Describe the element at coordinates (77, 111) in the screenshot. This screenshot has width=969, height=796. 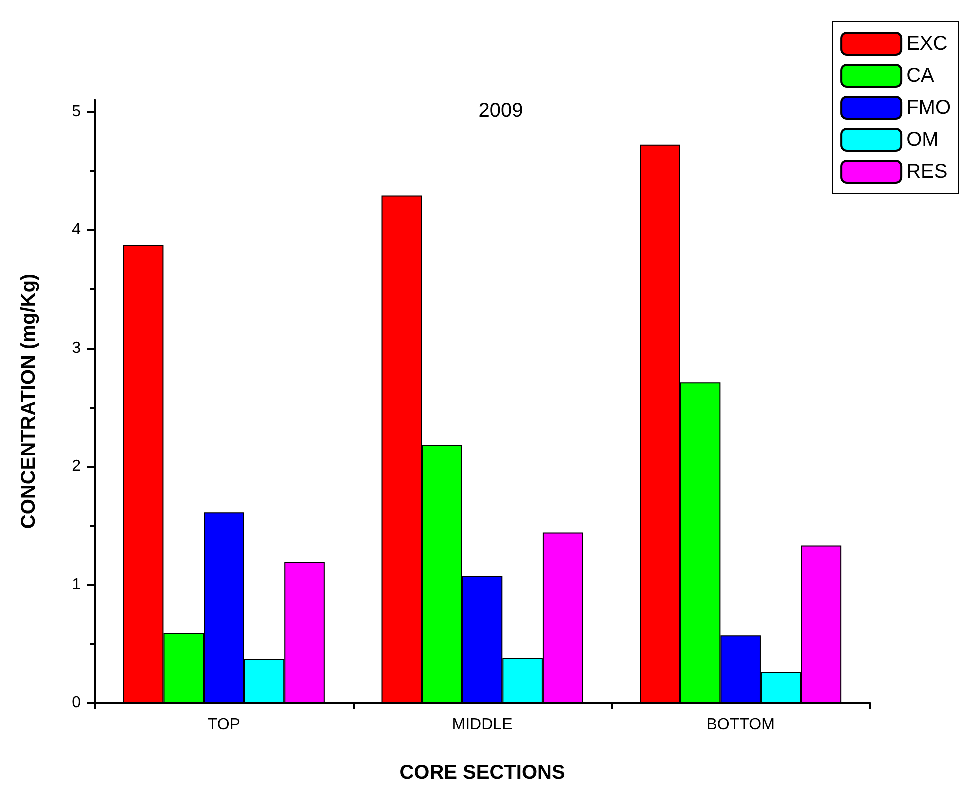
I see `y-tick-label: 5` at that location.